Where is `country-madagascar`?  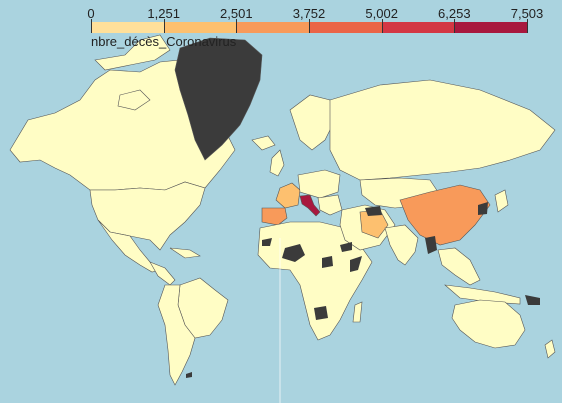 country-madagascar is located at coordinates (357, 312).